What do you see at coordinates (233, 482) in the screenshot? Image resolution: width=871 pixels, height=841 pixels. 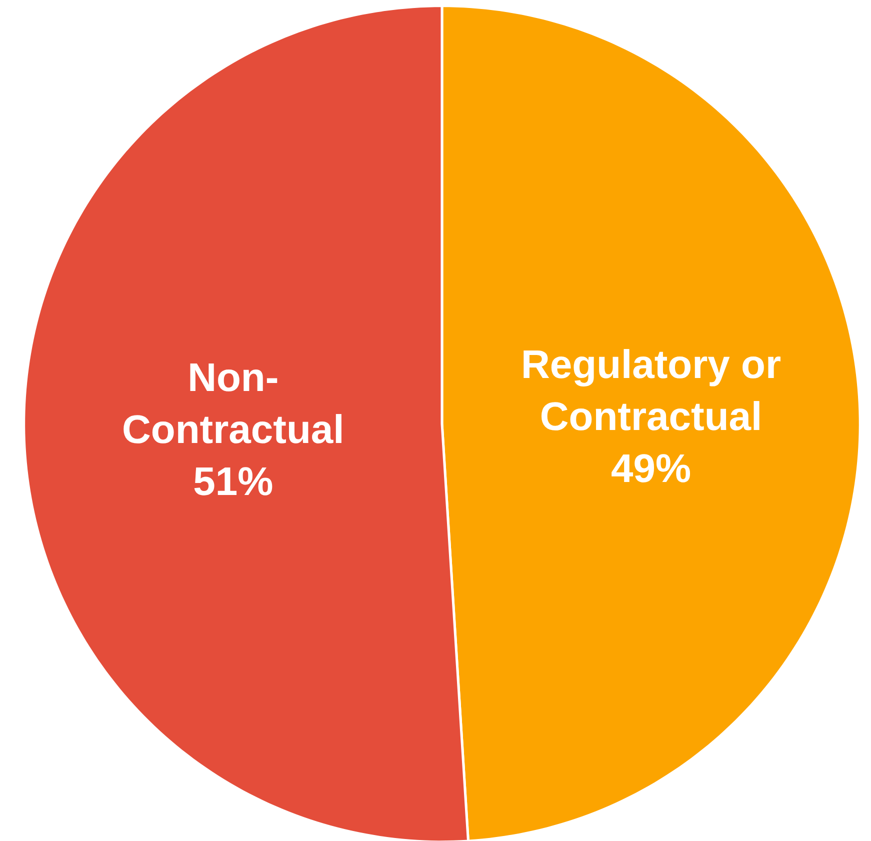 I see `data-label: 51%` at bounding box center [233, 482].